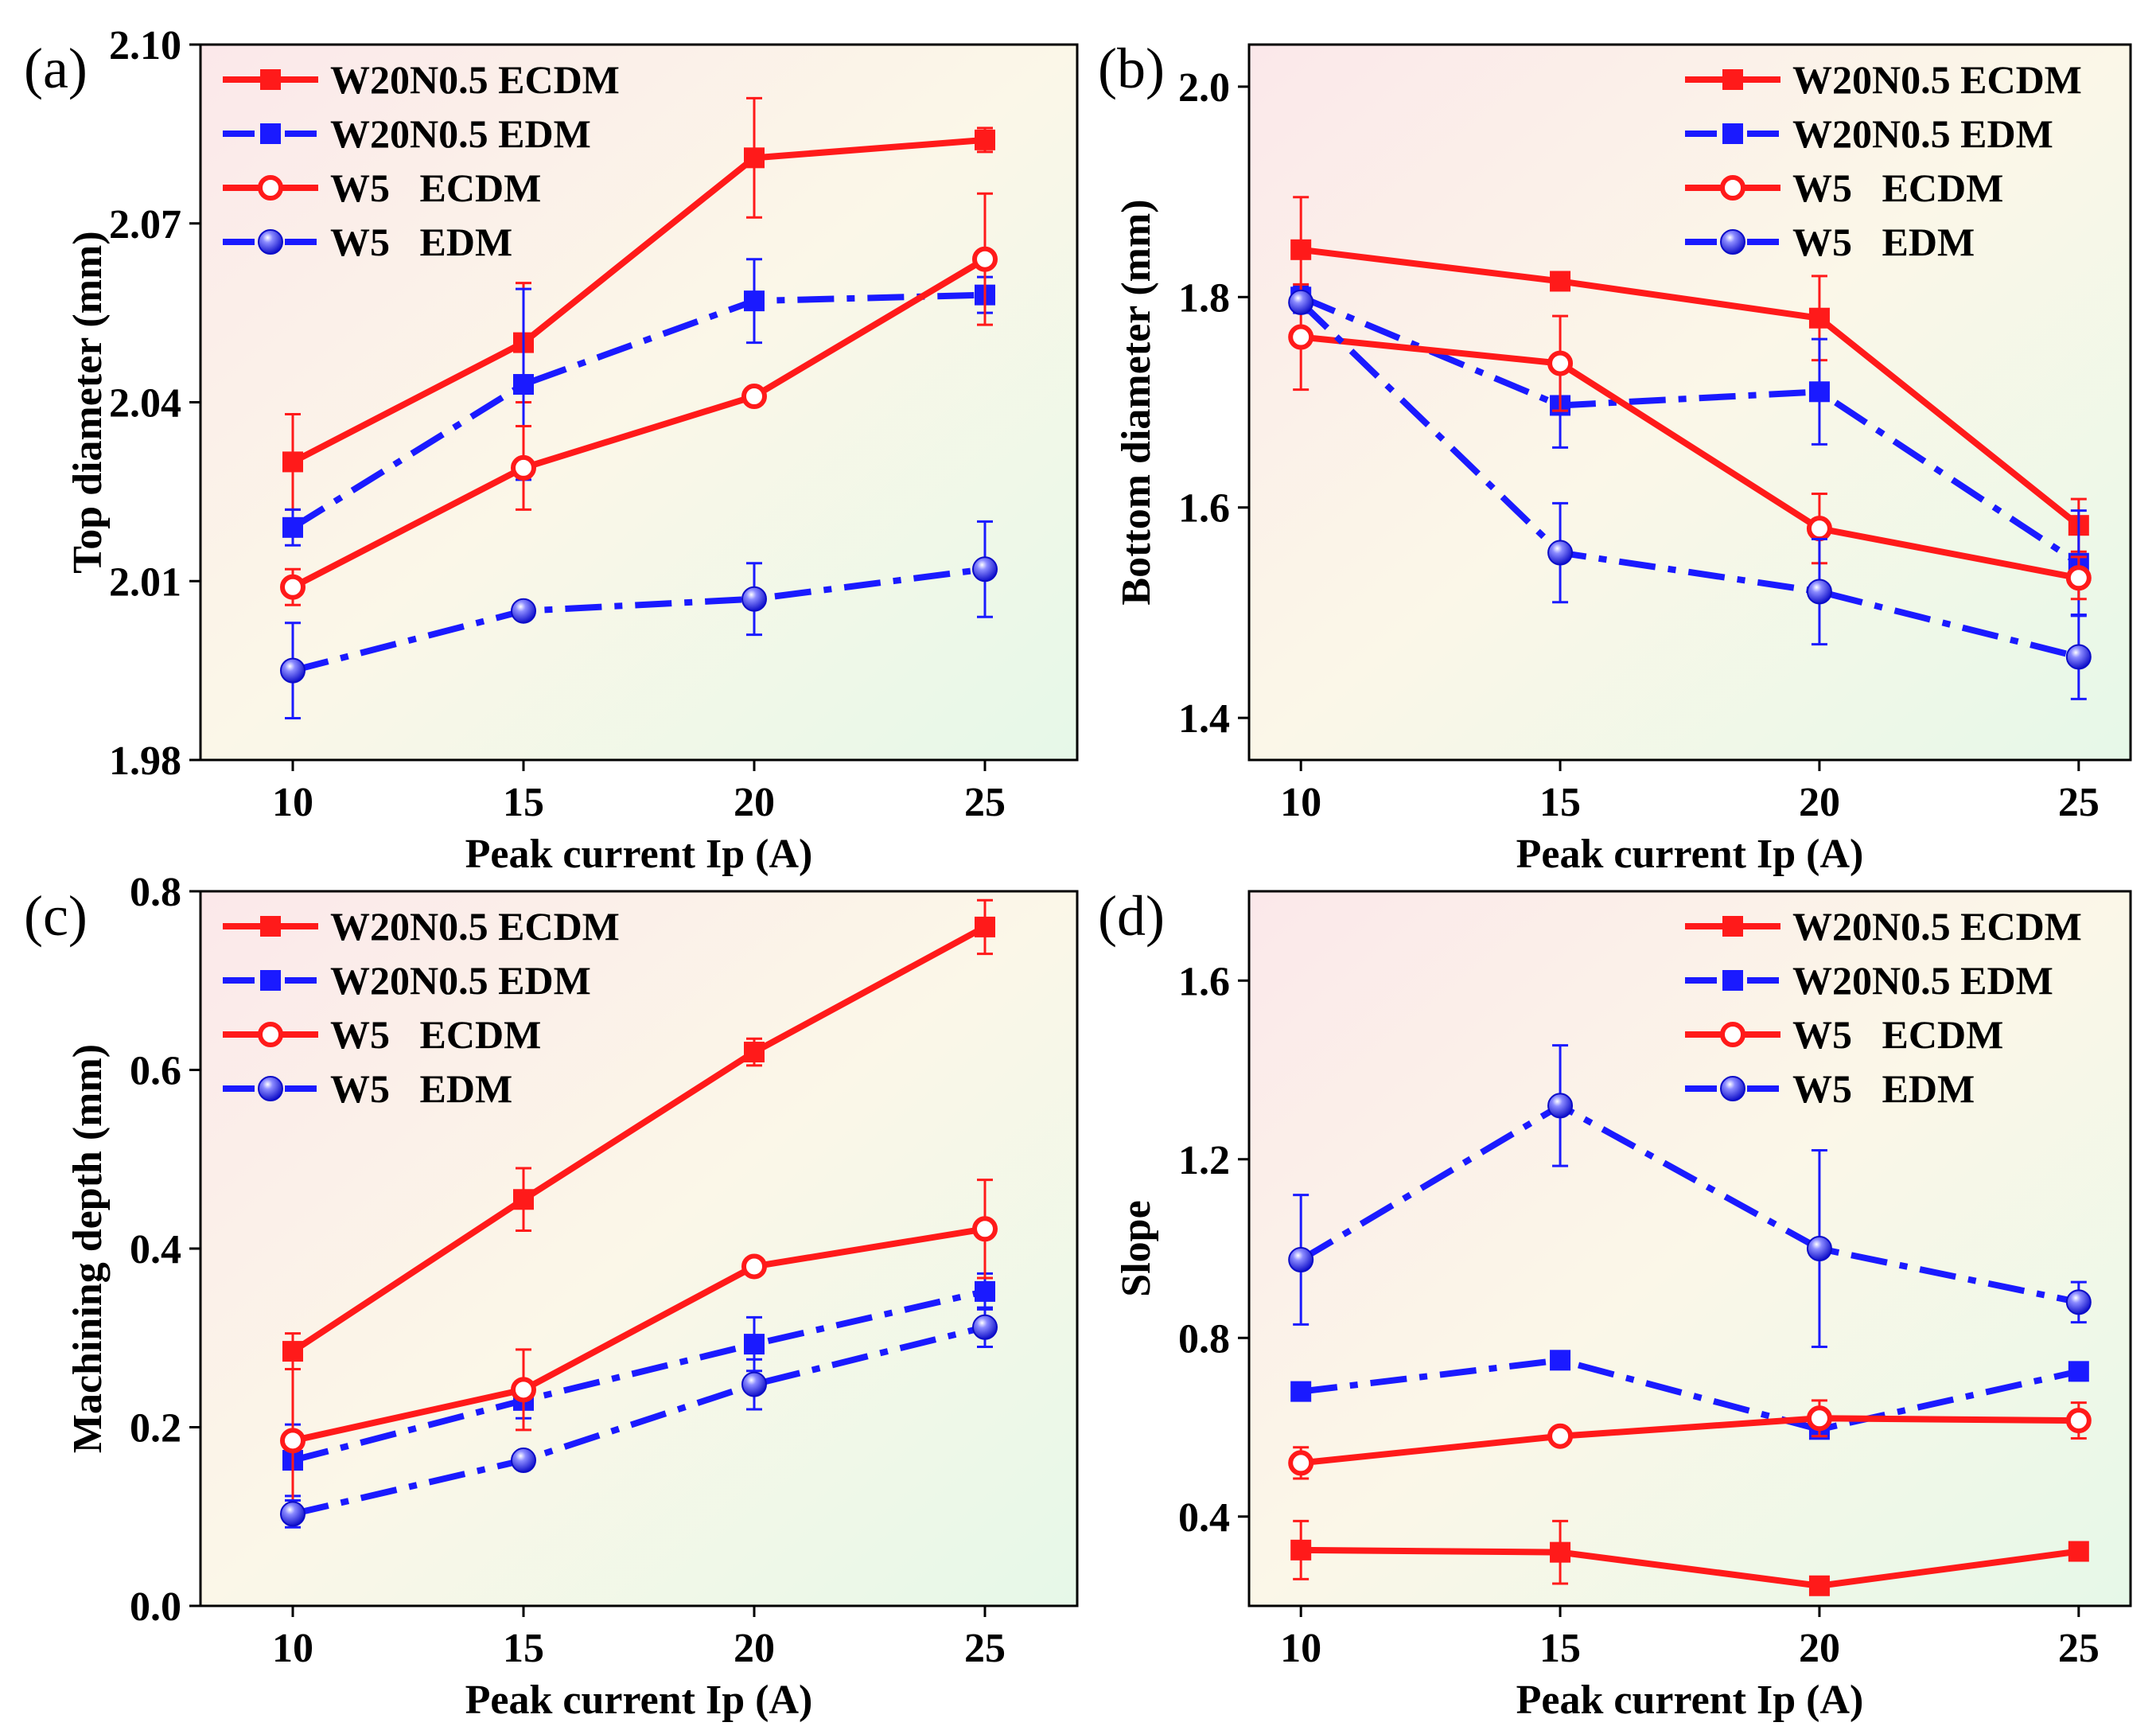 This screenshot has width=2156, height=1734. What do you see at coordinates (1204, 1339) in the screenshot?
I see `y-tick-label: 0.8` at bounding box center [1204, 1339].